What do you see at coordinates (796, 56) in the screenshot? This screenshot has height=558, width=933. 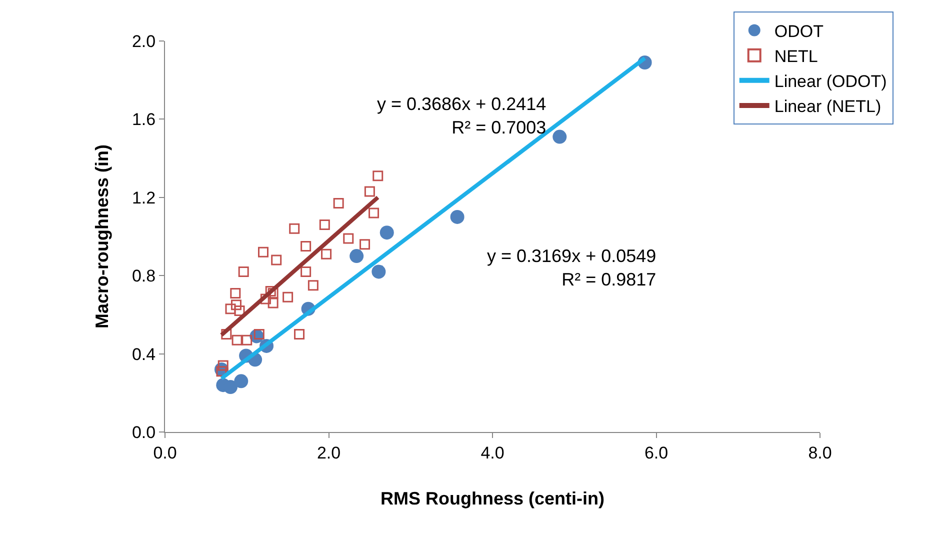 I see `legend-label: NETL` at bounding box center [796, 56].